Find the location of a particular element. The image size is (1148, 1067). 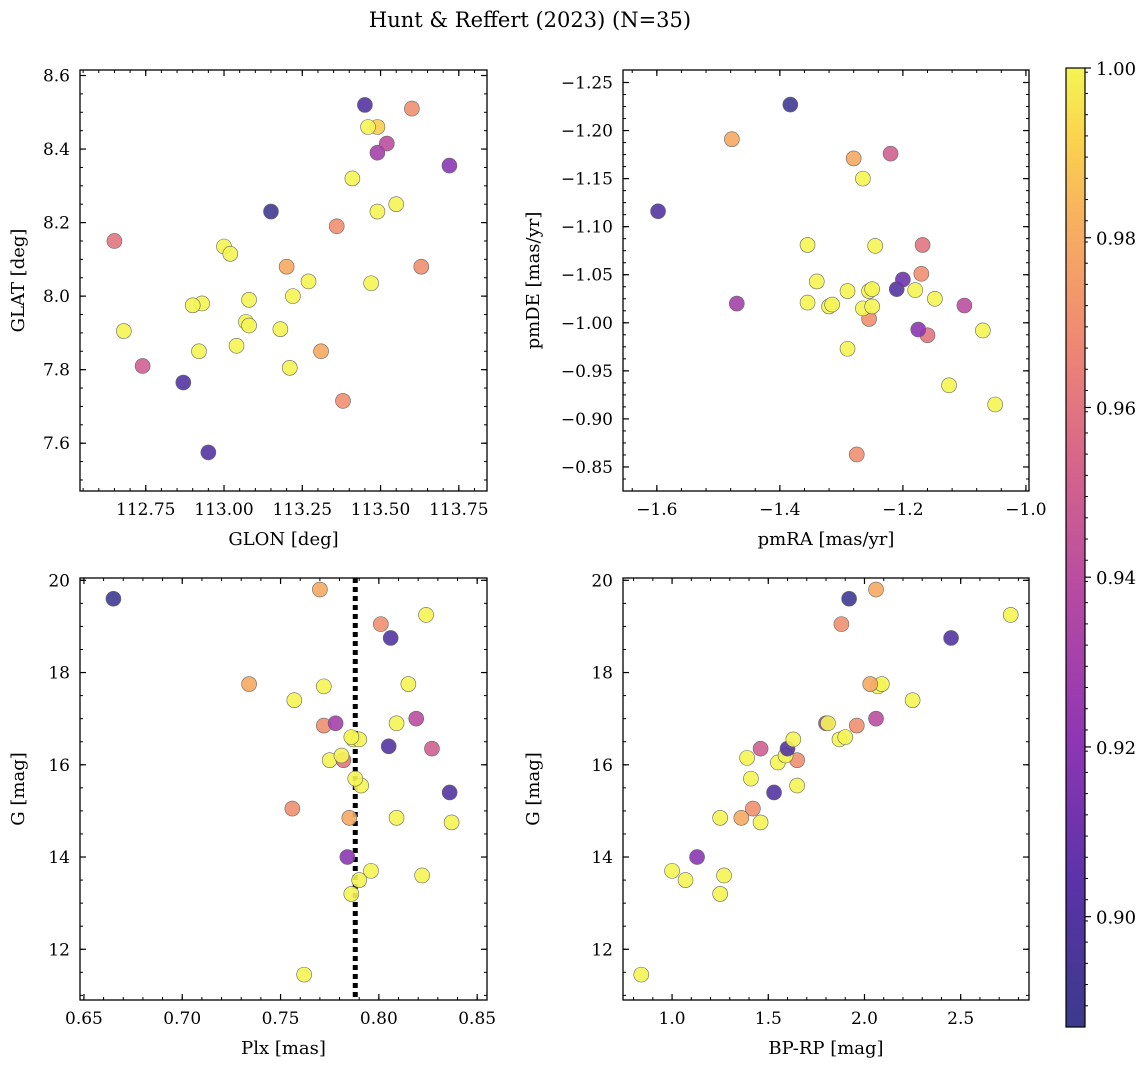

y-tick-label: −0.95 is located at coordinates (587, 372).